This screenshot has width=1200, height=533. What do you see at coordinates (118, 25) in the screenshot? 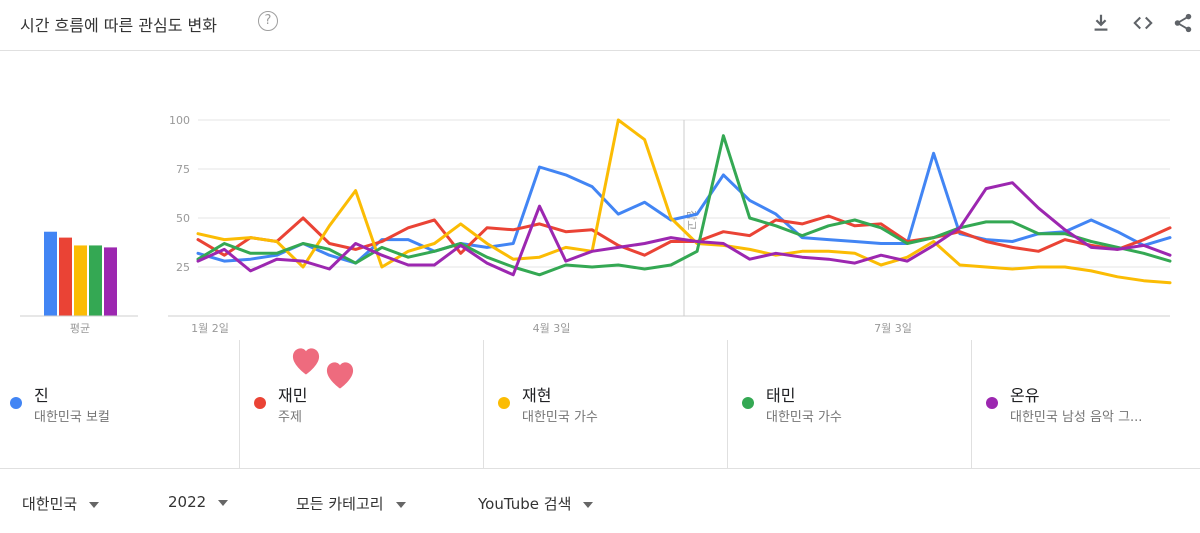
I see `page-title: 시간 흐름에 따른 관심도 변화` at bounding box center [118, 25].